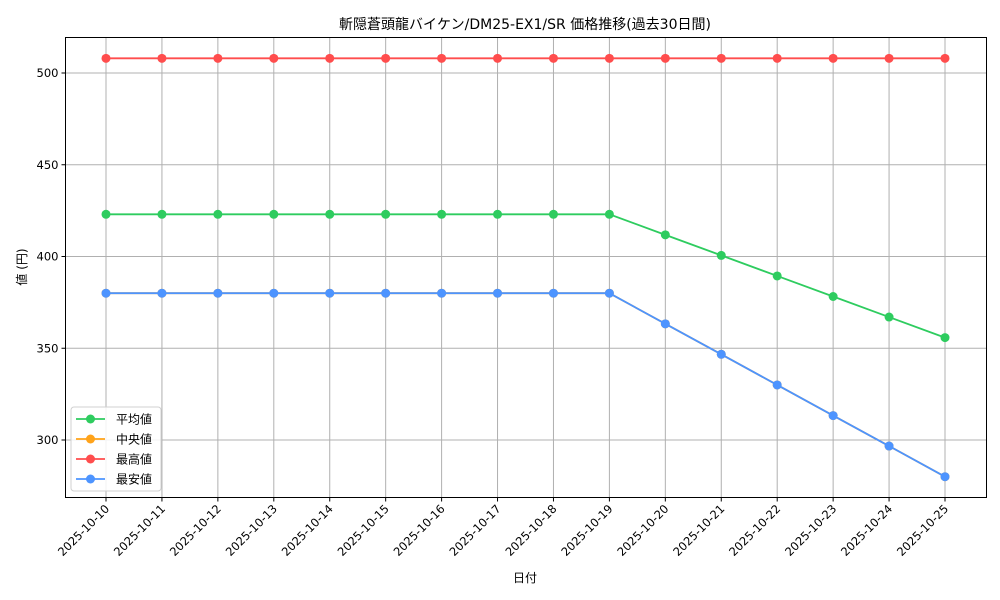 The height and width of the screenshot is (600, 1000). What do you see at coordinates (48, 165) in the screenshot?
I see `y-tick-label: 450` at bounding box center [48, 165].